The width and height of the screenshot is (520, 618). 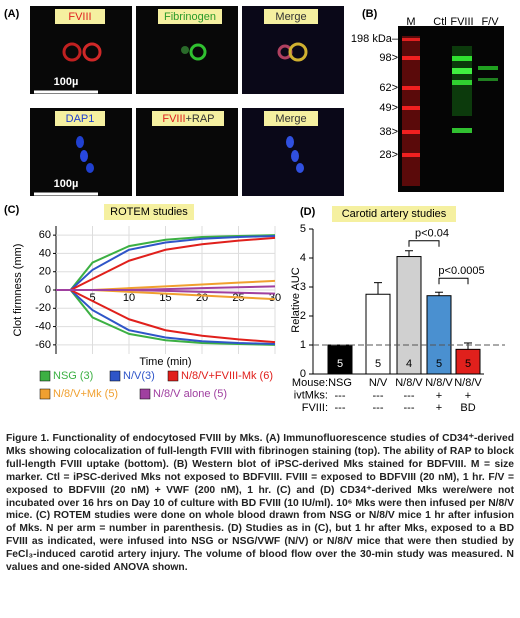 What do you see at coordinates (315, 408) in the screenshot?
I see `row-label: FVIII:` at bounding box center [315, 408].